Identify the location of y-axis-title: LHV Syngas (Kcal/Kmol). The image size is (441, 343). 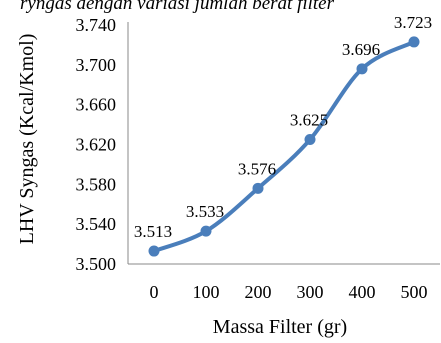
(27, 139).